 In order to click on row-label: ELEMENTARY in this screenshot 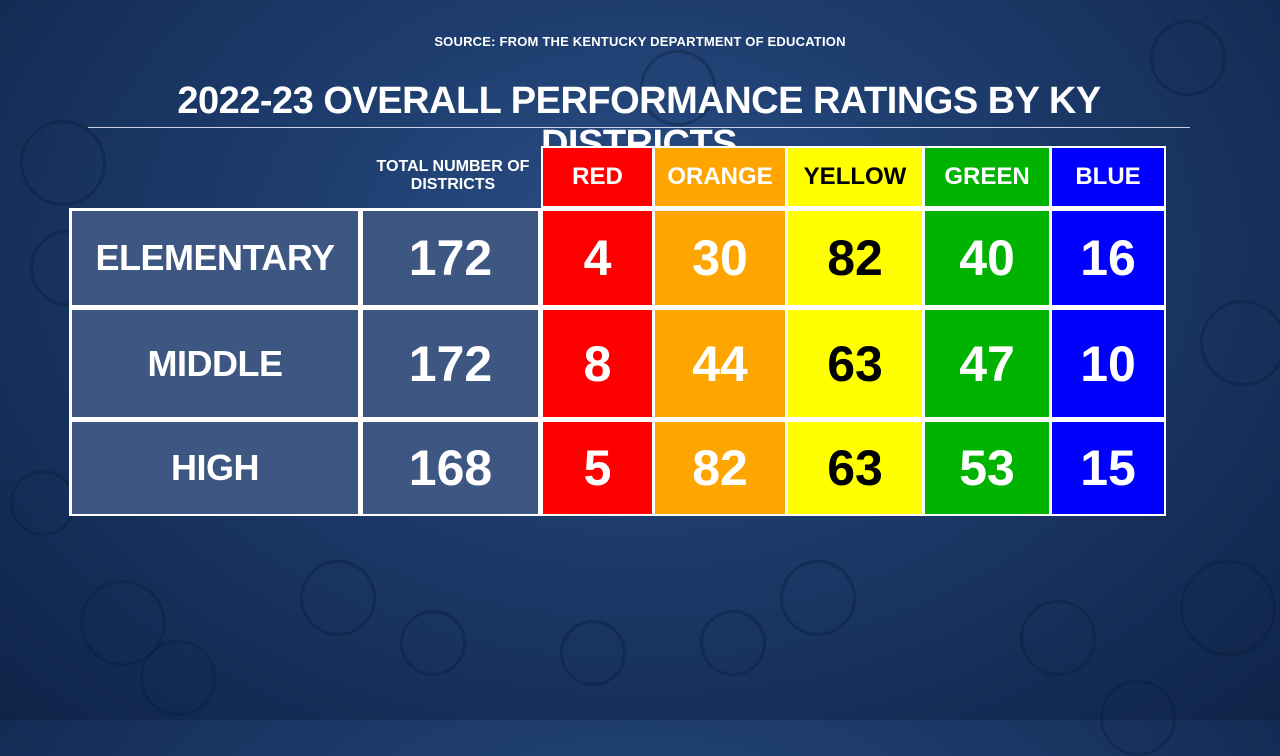, I will do `click(215, 258)`.